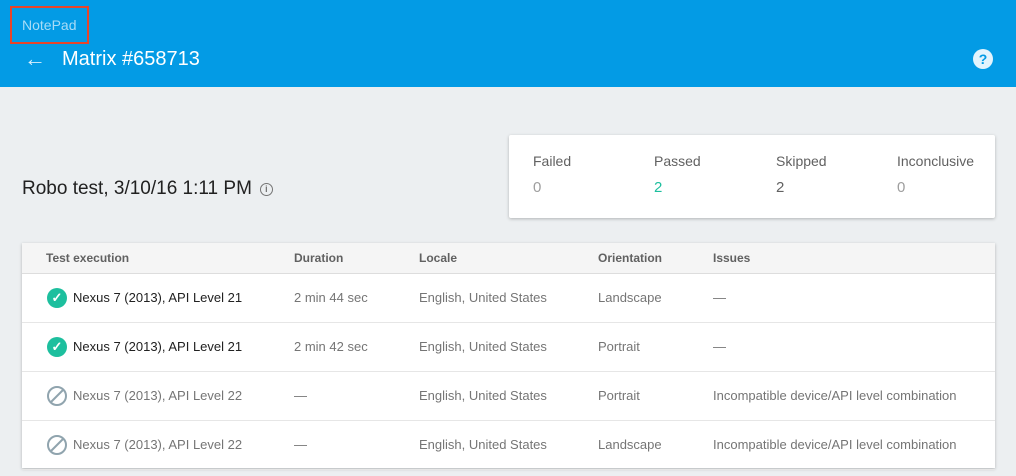 This screenshot has width=1016, height=476. Describe the element at coordinates (677, 161) in the screenshot. I see `stat-label: Passed` at that location.